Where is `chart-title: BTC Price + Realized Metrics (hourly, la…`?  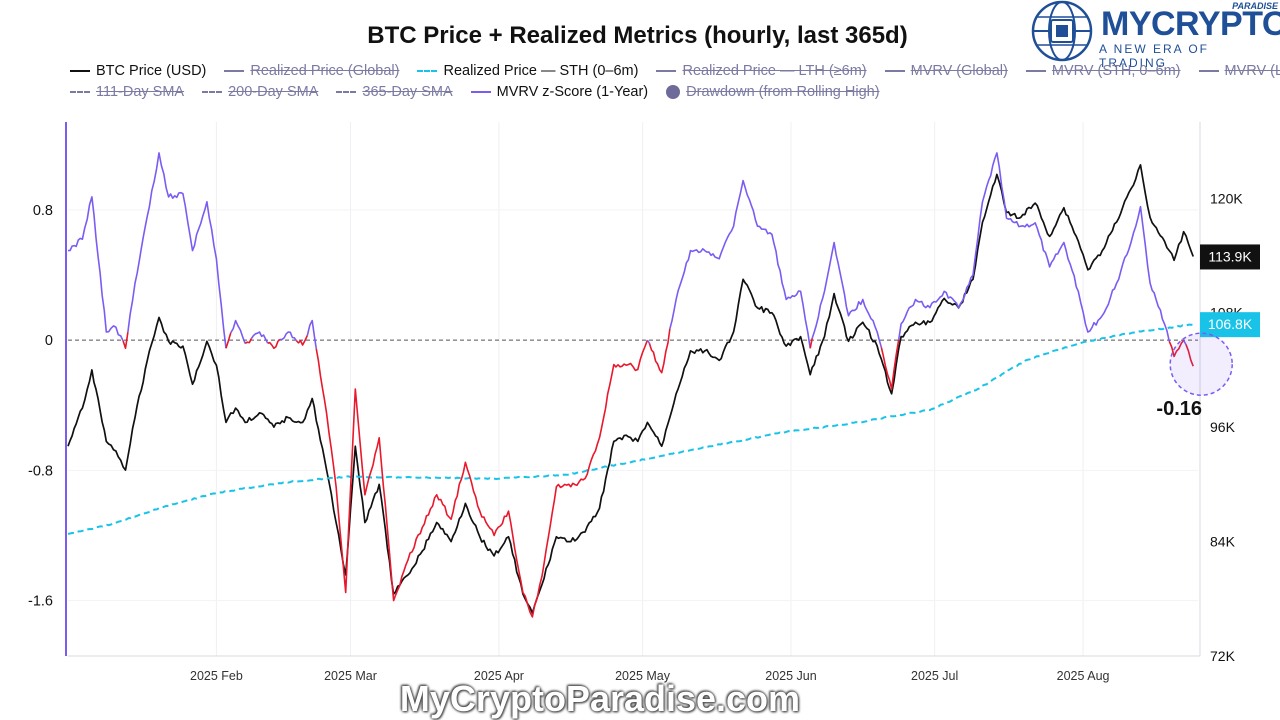
chart-title: BTC Price + Realized Metrics (hourly, la… is located at coordinates (637, 35).